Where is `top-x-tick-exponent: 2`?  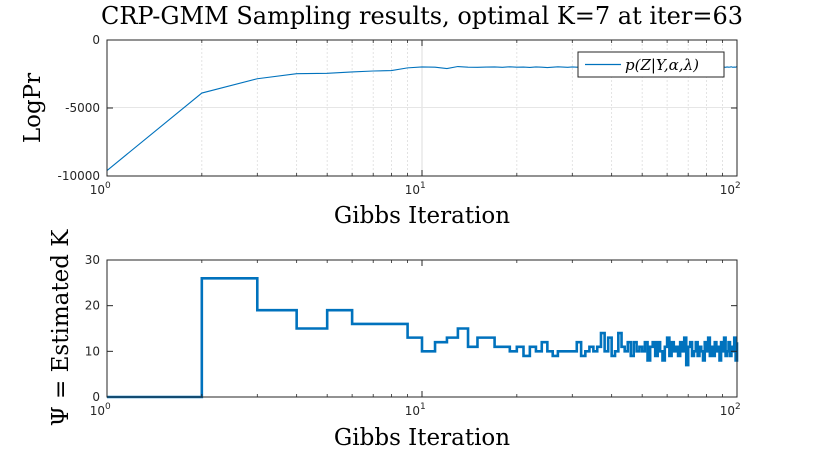
top-x-tick-exponent: 2 is located at coordinates (738, 186).